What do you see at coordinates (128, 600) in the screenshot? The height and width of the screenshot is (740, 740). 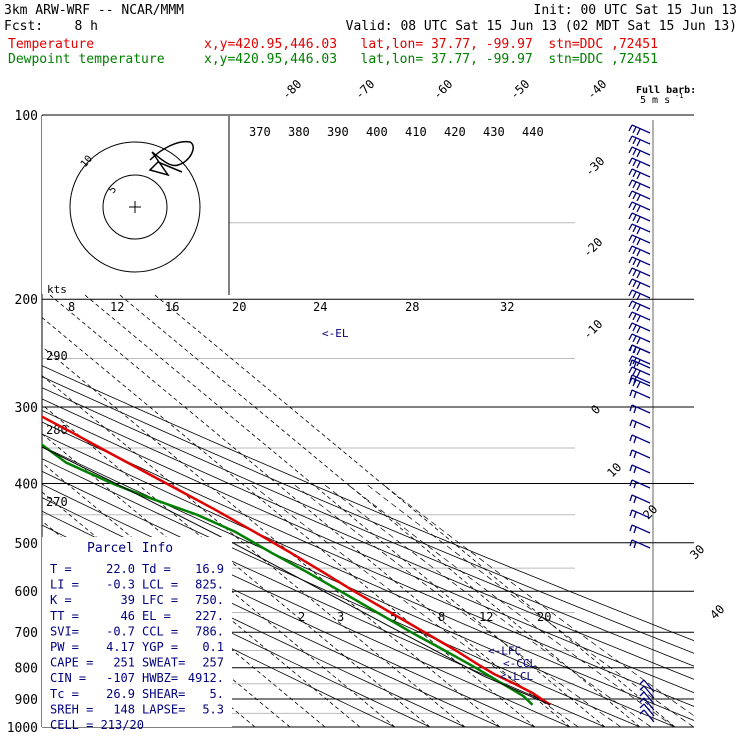 I see `parcel-row-value: 39` at bounding box center [128, 600].